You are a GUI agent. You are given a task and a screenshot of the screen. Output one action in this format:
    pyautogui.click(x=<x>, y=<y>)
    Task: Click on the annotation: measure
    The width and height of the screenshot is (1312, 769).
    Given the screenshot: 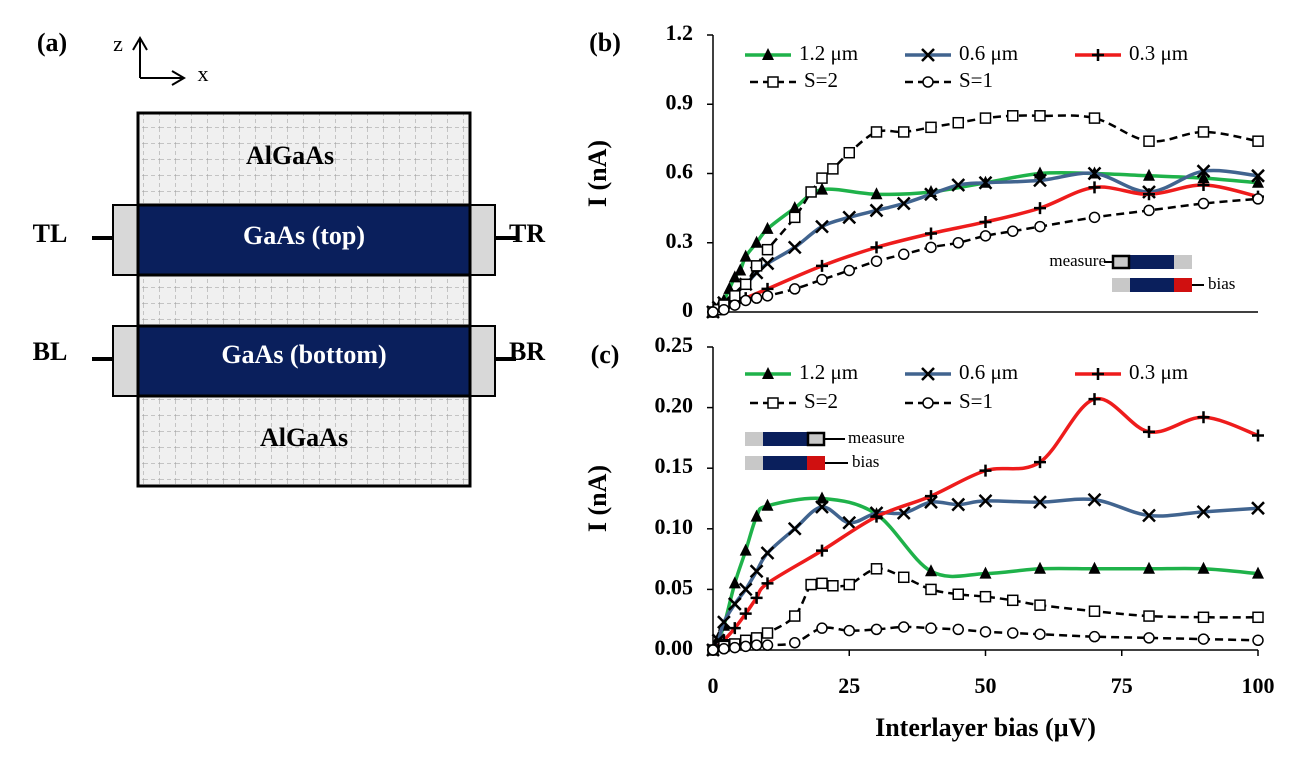 What is the action you would take?
    pyautogui.click(x=876, y=437)
    